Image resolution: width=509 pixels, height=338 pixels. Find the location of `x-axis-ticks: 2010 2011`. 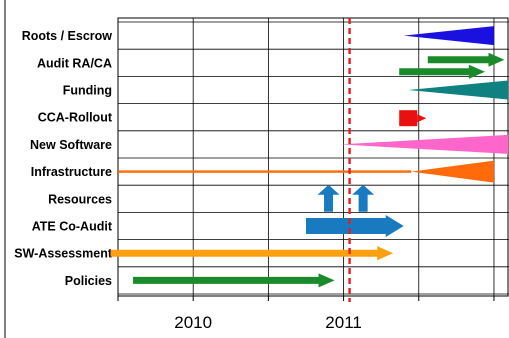

x-axis-ticks: 2010 2011 is located at coordinates (268, 322).